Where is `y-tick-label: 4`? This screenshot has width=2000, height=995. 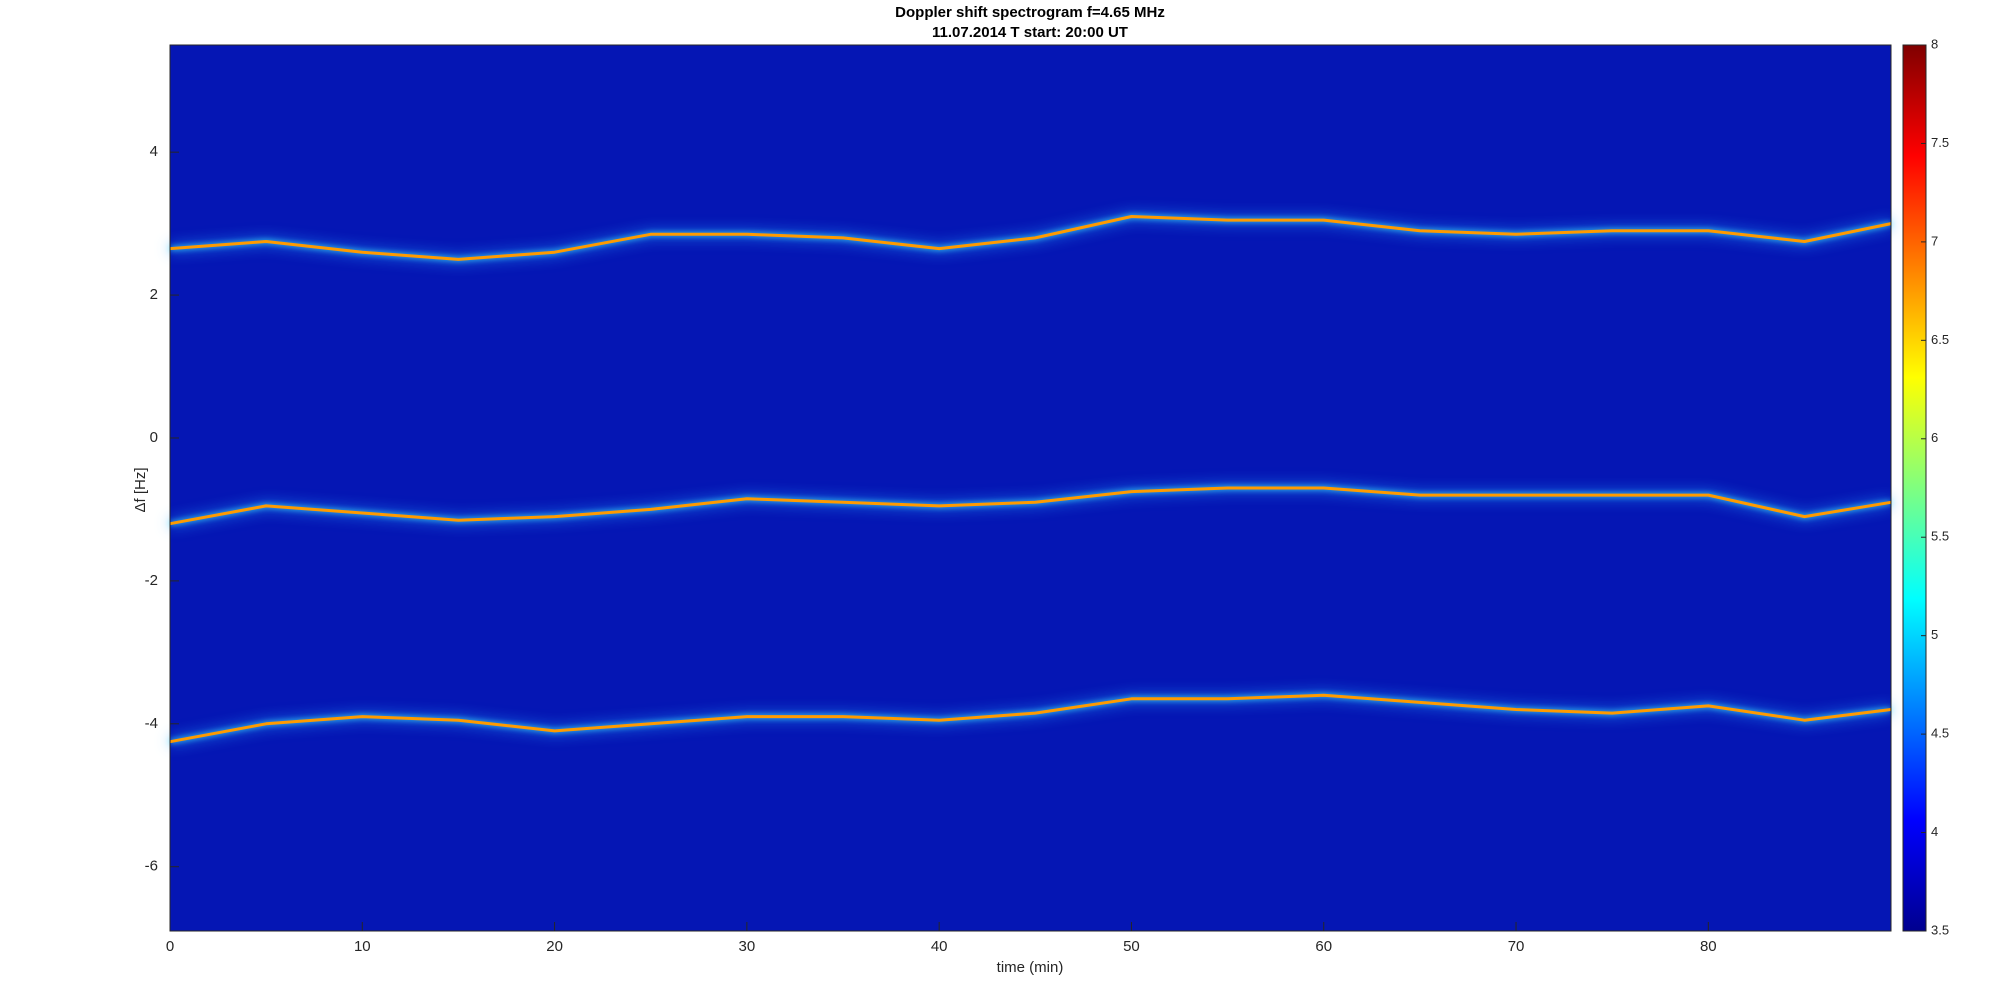
y-tick-label: 4 is located at coordinates (154, 151).